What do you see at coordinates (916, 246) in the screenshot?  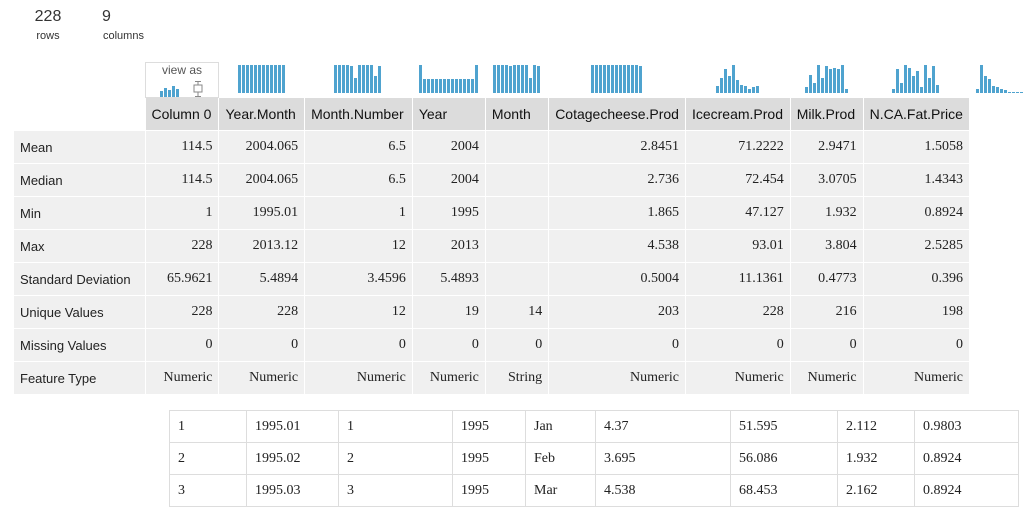 I see `stat-value: 2.5285` at bounding box center [916, 246].